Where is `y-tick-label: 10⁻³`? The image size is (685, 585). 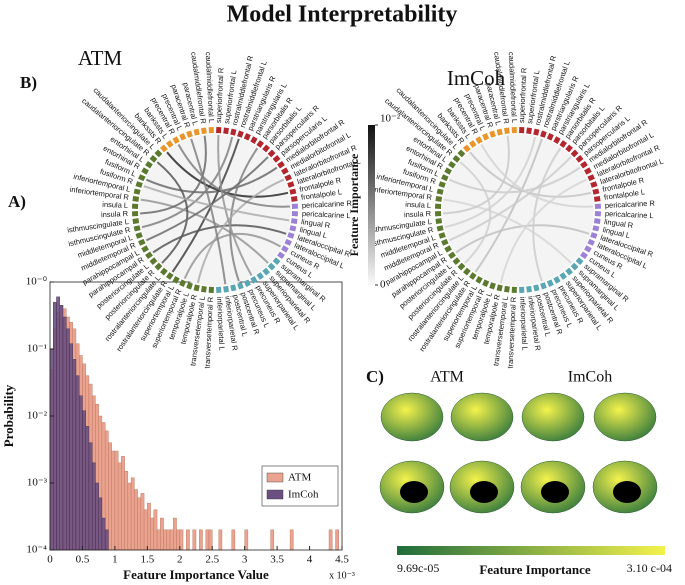
y-tick-label: 10⁻³ is located at coordinates (37, 483).